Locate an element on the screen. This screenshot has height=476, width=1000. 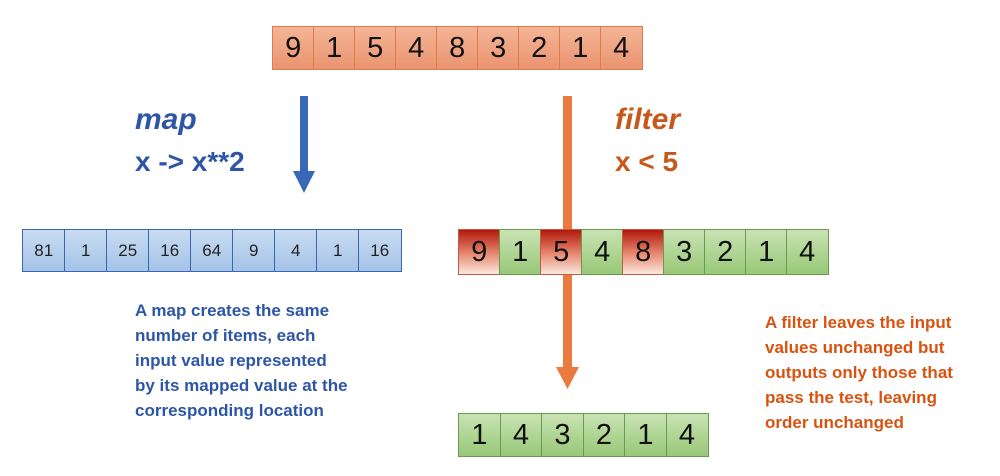
filter-marked-cell: 5 is located at coordinates (561, 252).